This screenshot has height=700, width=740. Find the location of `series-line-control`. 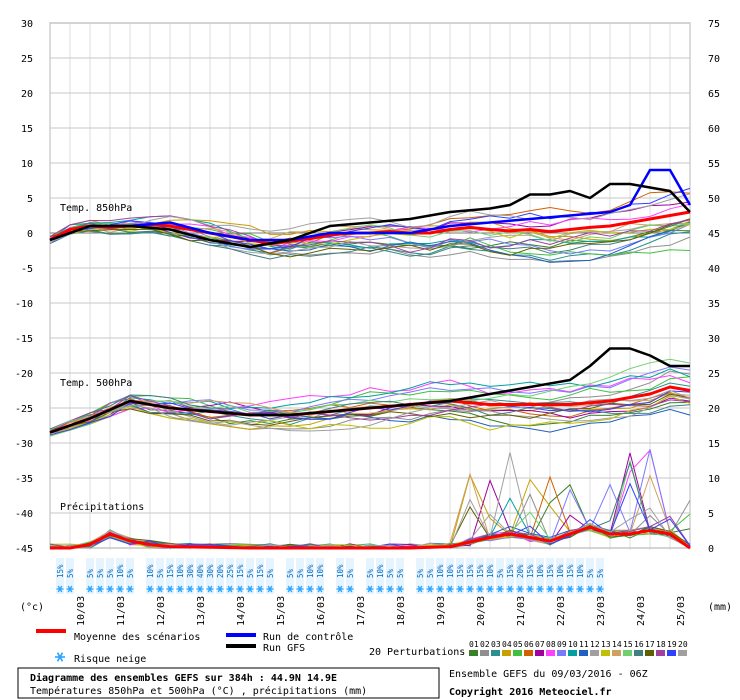

series-line-control is located at coordinates (370, 205).